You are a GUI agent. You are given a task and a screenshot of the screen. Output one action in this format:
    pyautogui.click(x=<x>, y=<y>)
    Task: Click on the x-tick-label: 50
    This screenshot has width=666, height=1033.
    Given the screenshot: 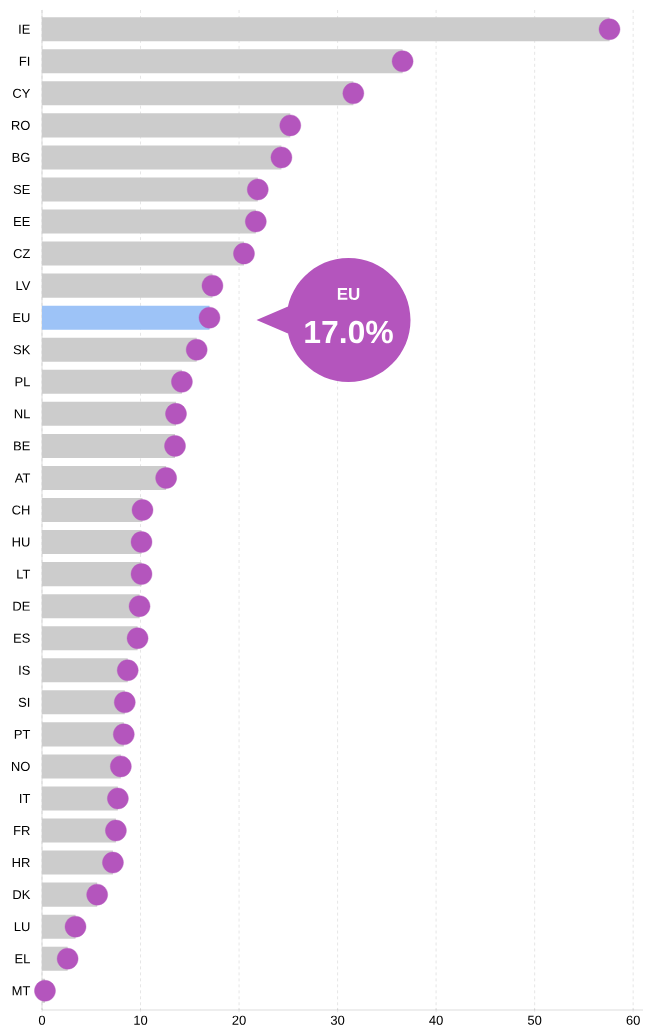 What is the action you would take?
    pyautogui.click(x=534, y=1020)
    